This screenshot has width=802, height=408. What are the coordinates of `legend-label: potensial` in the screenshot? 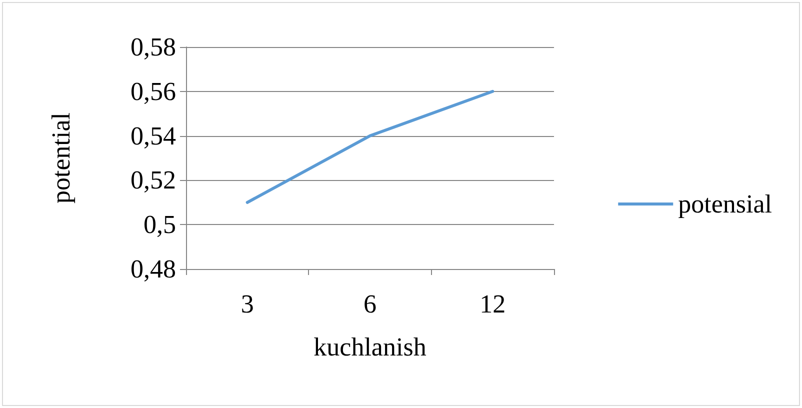 It's located at (725, 204).